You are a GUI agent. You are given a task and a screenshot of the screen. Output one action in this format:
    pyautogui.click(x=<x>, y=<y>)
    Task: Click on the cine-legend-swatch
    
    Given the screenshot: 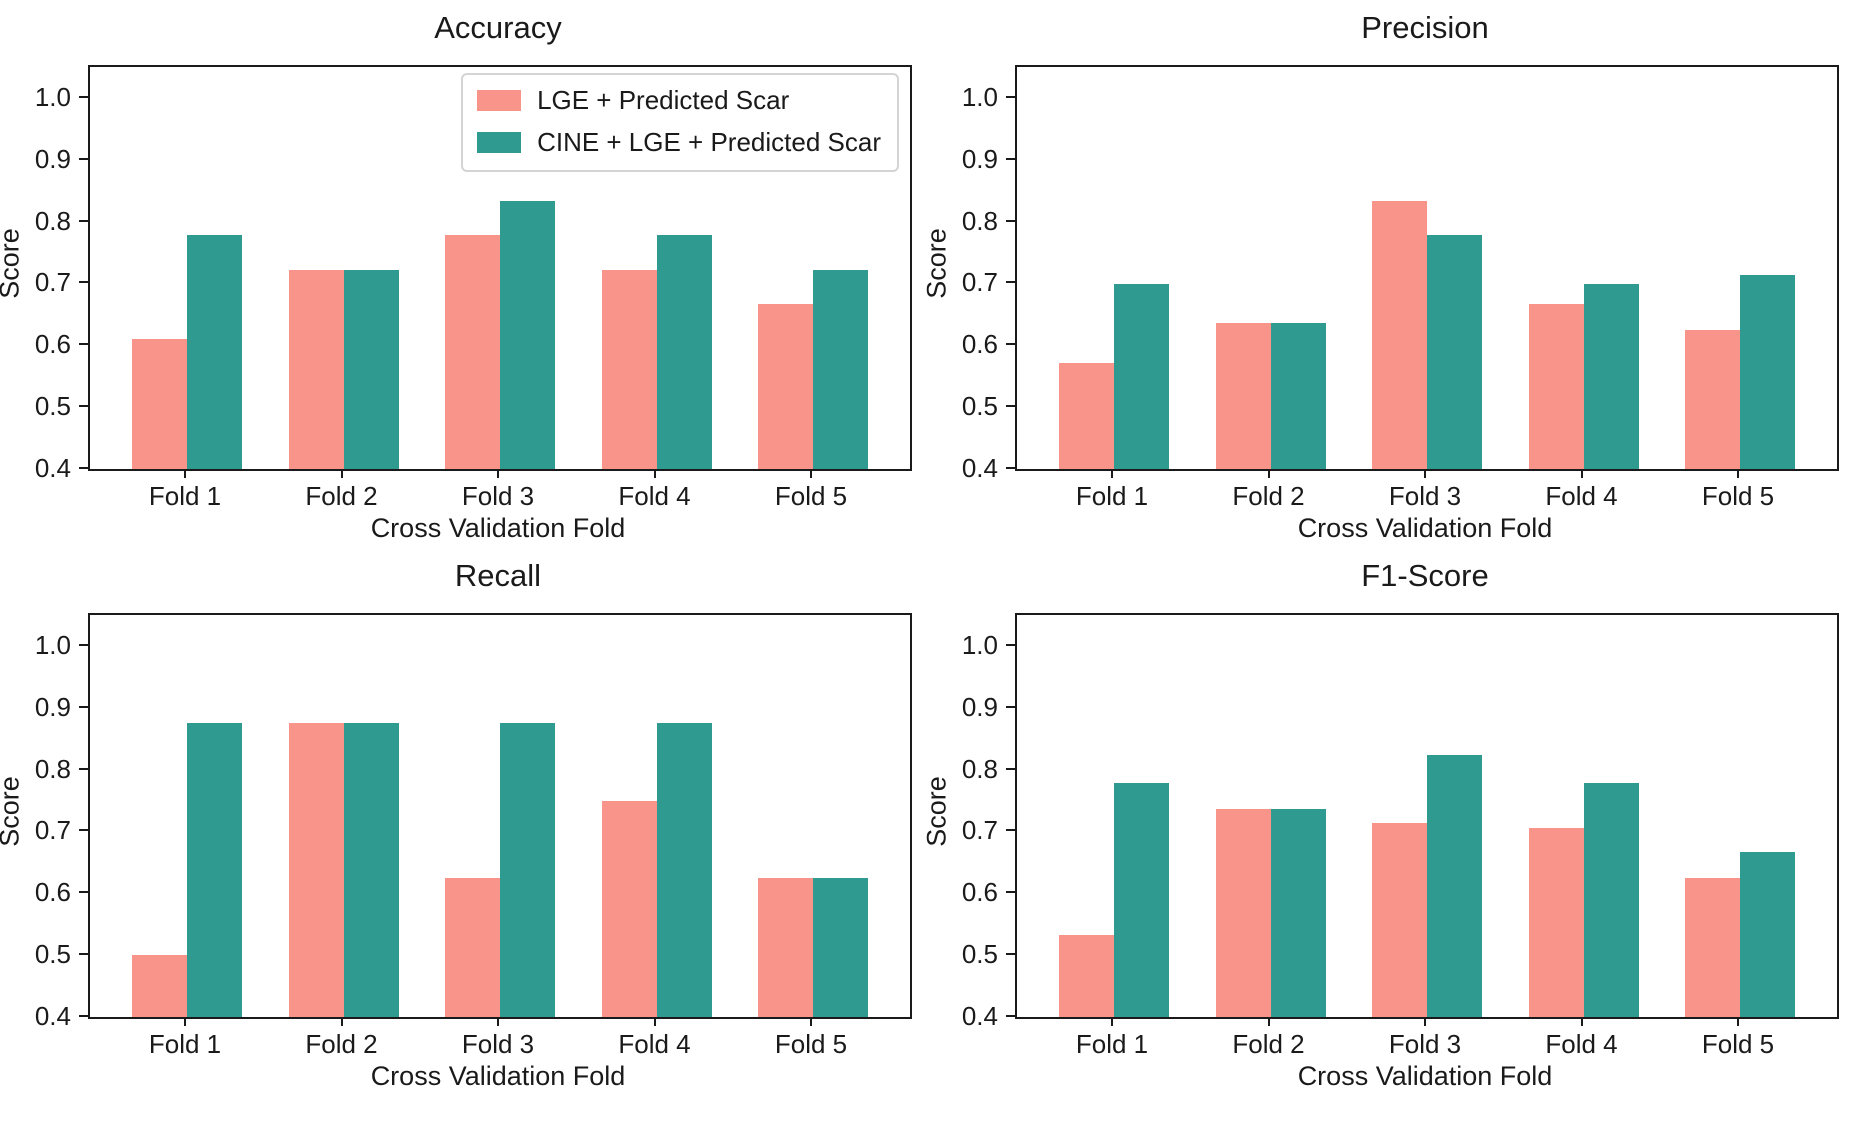 What is the action you would take?
    pyautogui.click(x=499, y=142)
    